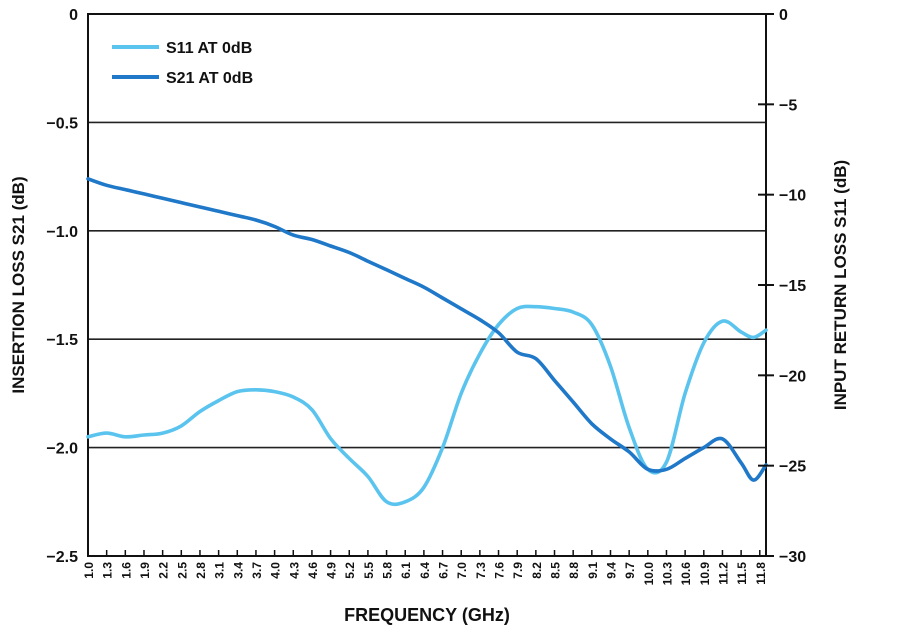  I want to click on legend: S11 AT 0dB S21 AT 0dB, so click(182, 63).